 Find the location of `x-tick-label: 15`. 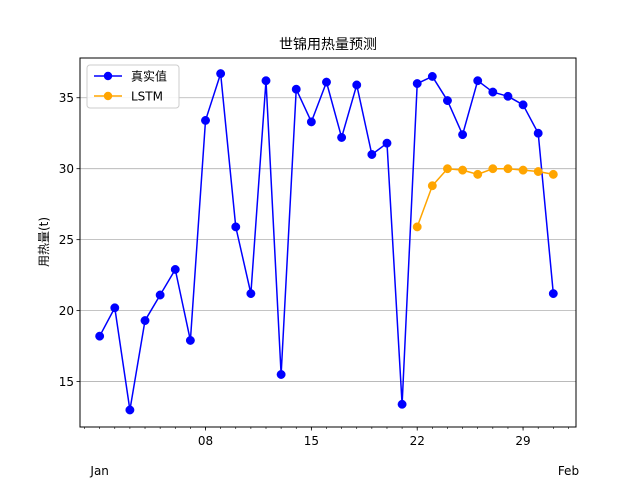

x-tick-label: 15 is located at coordinates (311, 441).